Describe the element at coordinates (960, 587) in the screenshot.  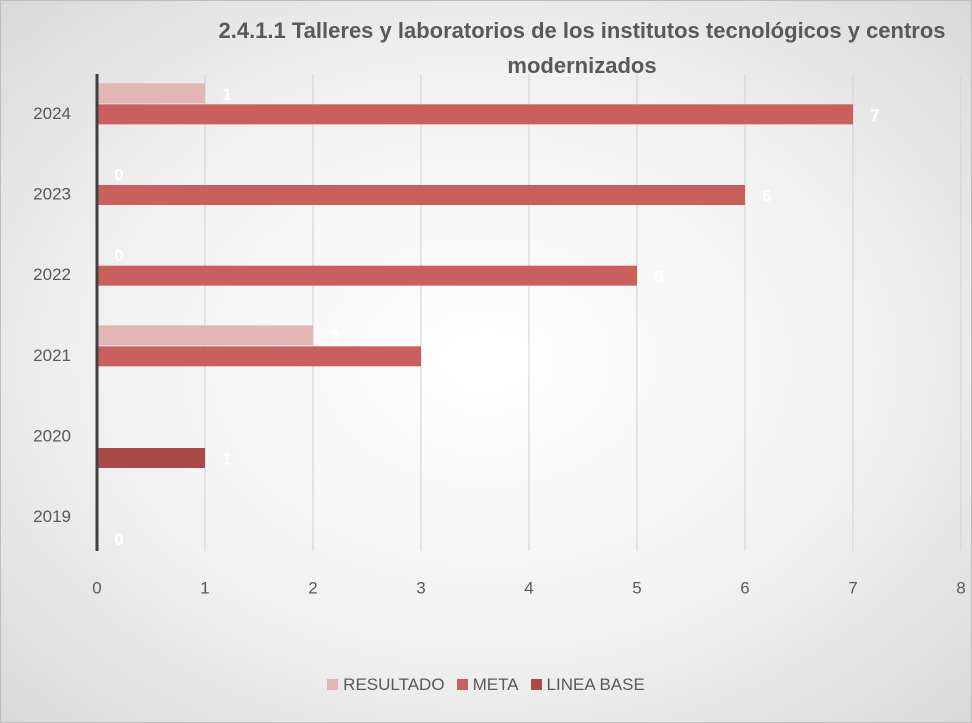
I see `x-tick-label: 8` at that location.